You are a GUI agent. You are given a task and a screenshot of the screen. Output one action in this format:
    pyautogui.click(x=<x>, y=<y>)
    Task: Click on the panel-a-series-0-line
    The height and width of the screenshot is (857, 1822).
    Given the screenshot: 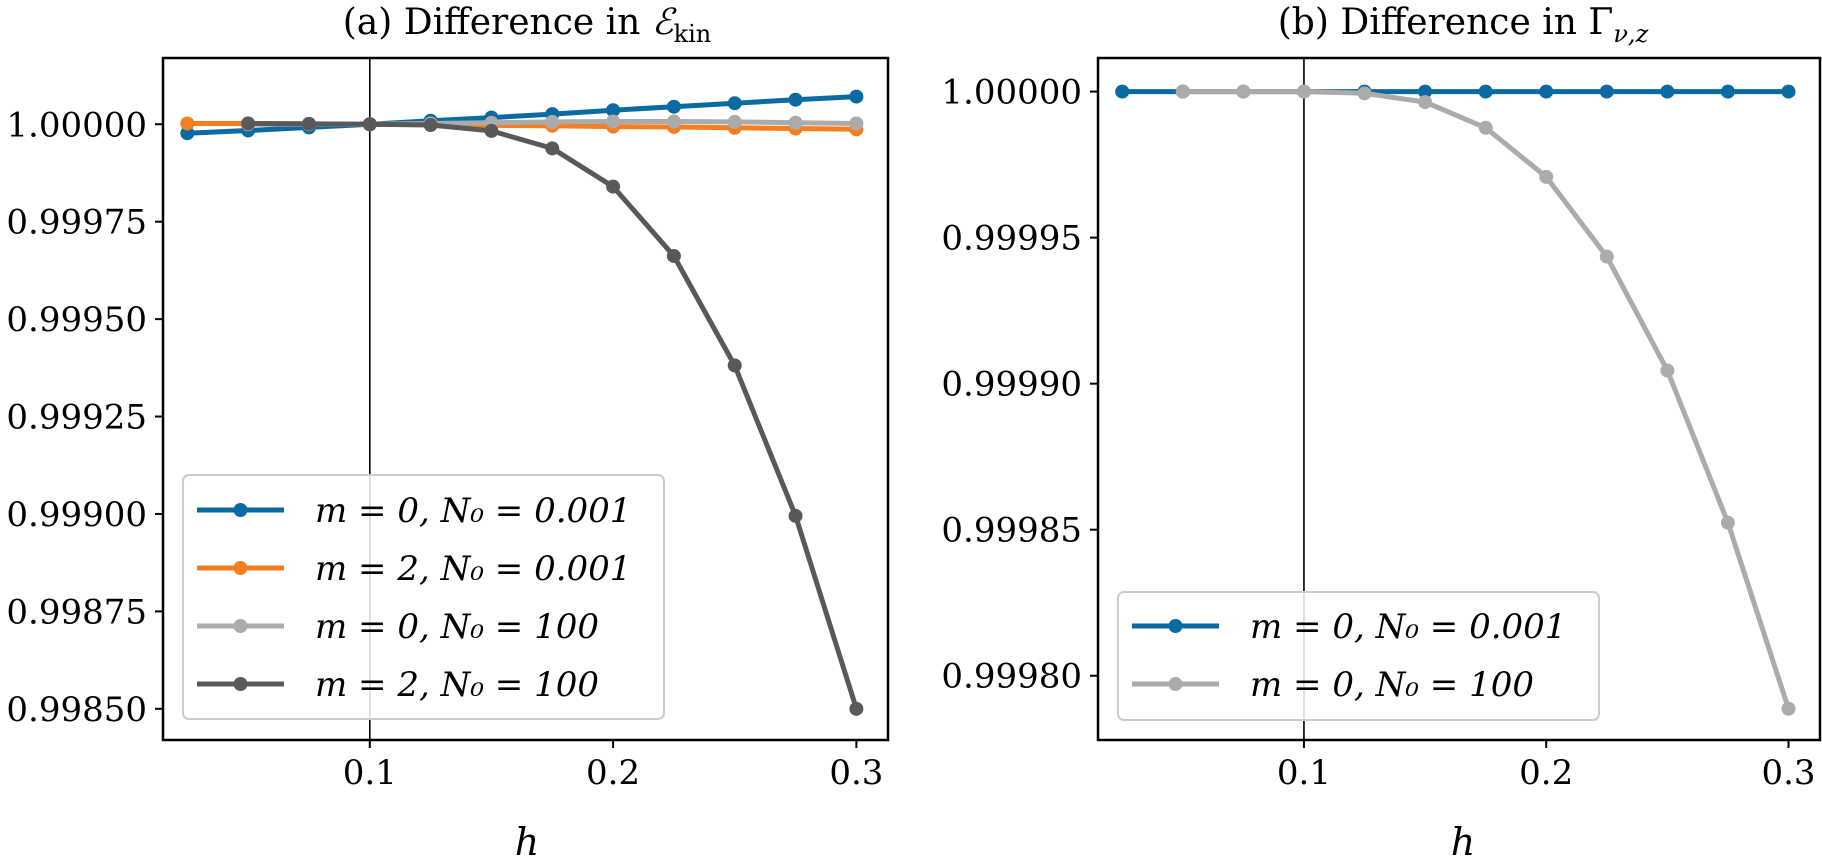 What is the action you would take?
    pyautogui.click(x=521, y=115)
    